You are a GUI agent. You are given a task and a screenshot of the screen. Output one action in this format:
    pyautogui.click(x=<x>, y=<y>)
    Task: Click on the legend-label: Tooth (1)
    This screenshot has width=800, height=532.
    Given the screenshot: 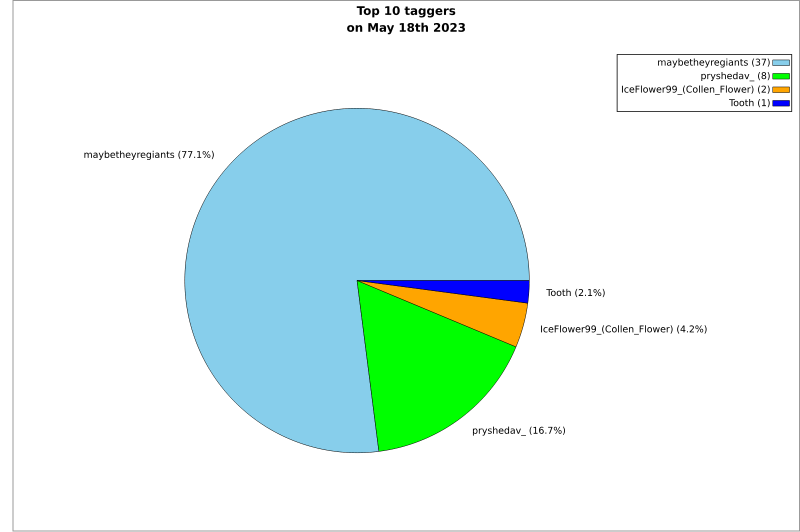 What is the action you would take?
    pyautogui.click(x=749, y=103)
    